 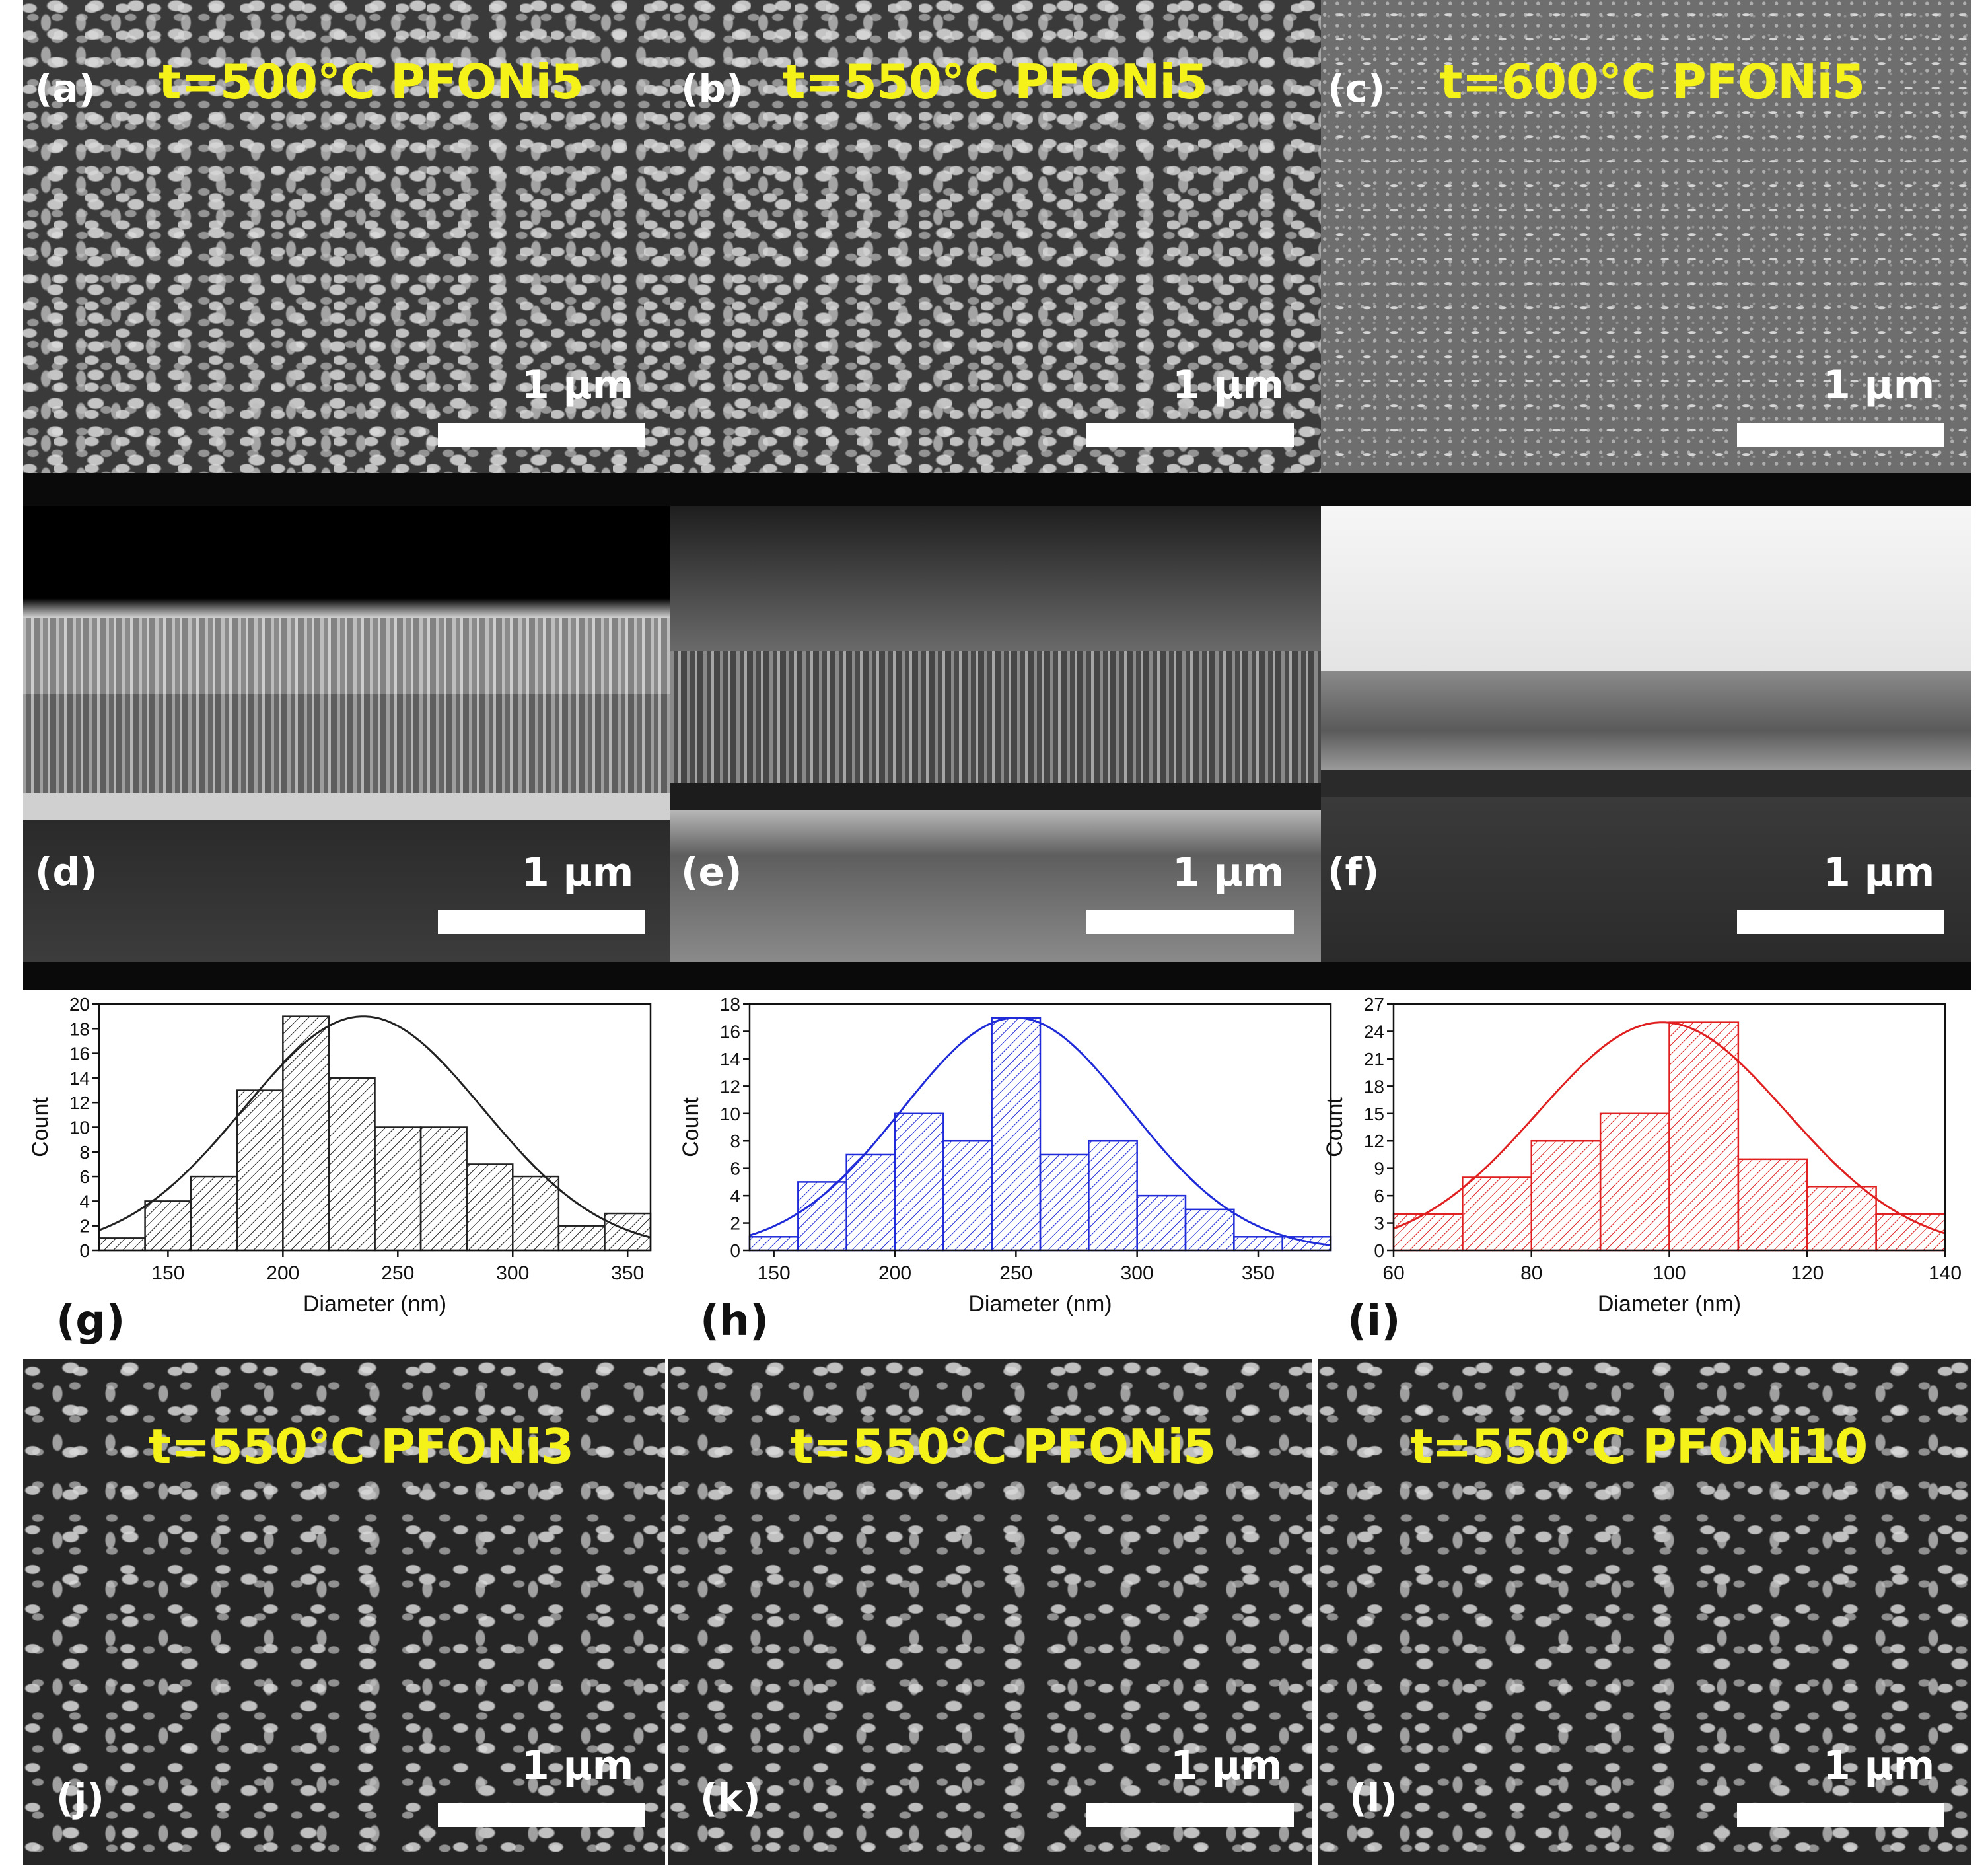 I want to click on y-tick-label: 16, so click(x=730, y=1031).